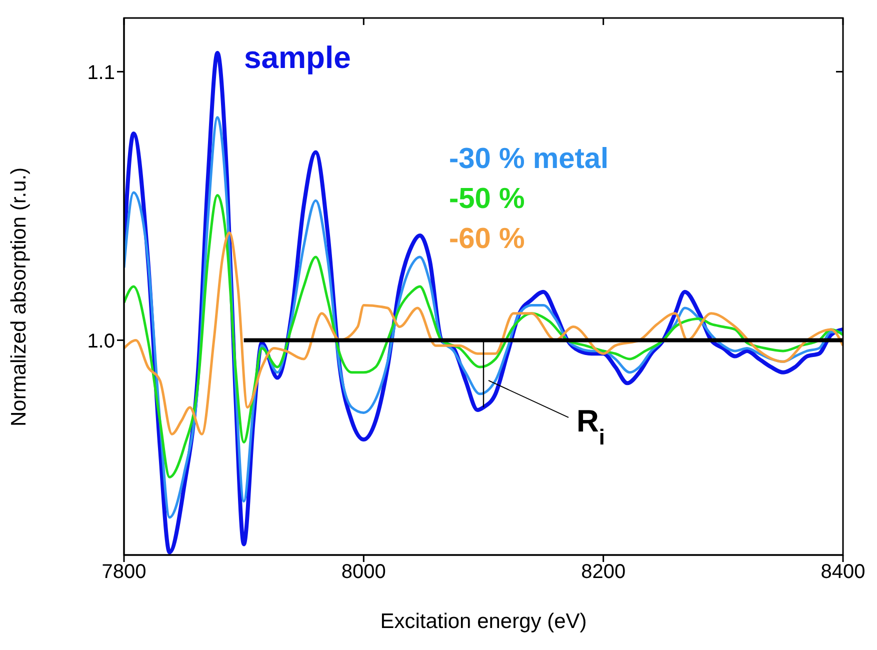 The image size is (877, 650). I want to click on x-tick-label: 8400, so click(843, 572).